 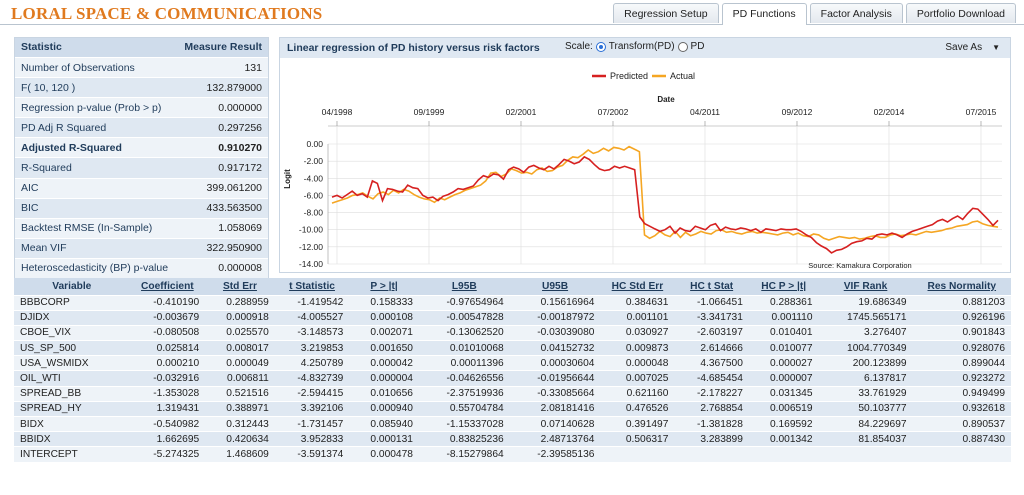 I want to click on column-header: HC t Stat, so click(x=711, y=286).